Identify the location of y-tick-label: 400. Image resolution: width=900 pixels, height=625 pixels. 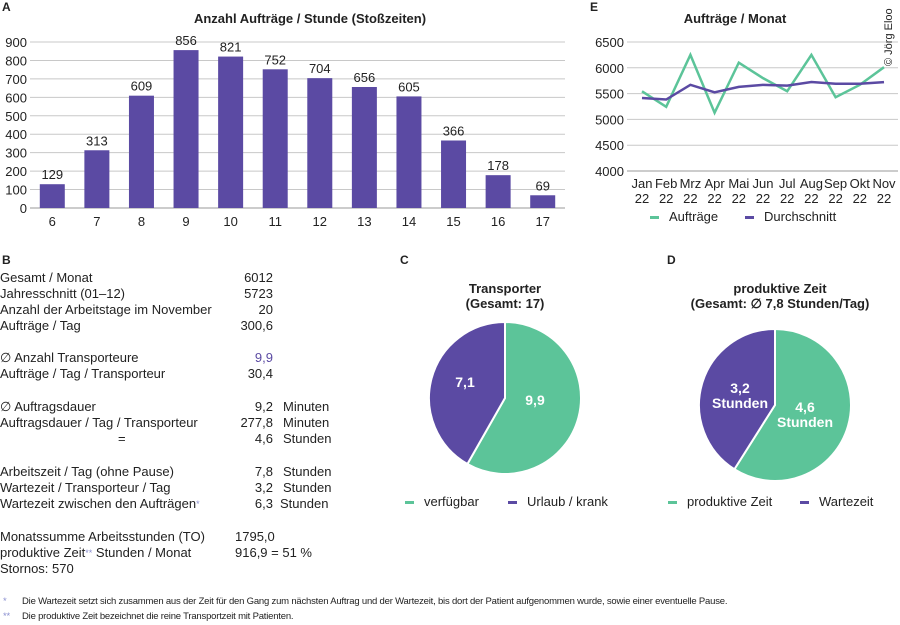
(16, 134).